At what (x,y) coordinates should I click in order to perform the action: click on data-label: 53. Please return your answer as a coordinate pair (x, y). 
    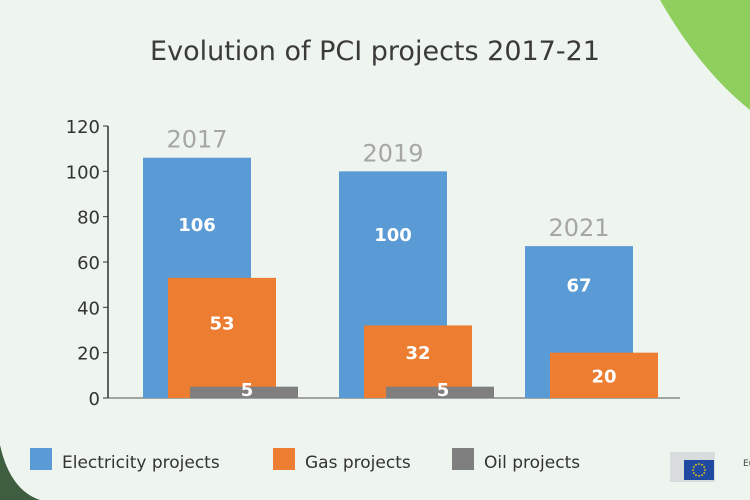
    Looking at the image, I should click on (221, 324).